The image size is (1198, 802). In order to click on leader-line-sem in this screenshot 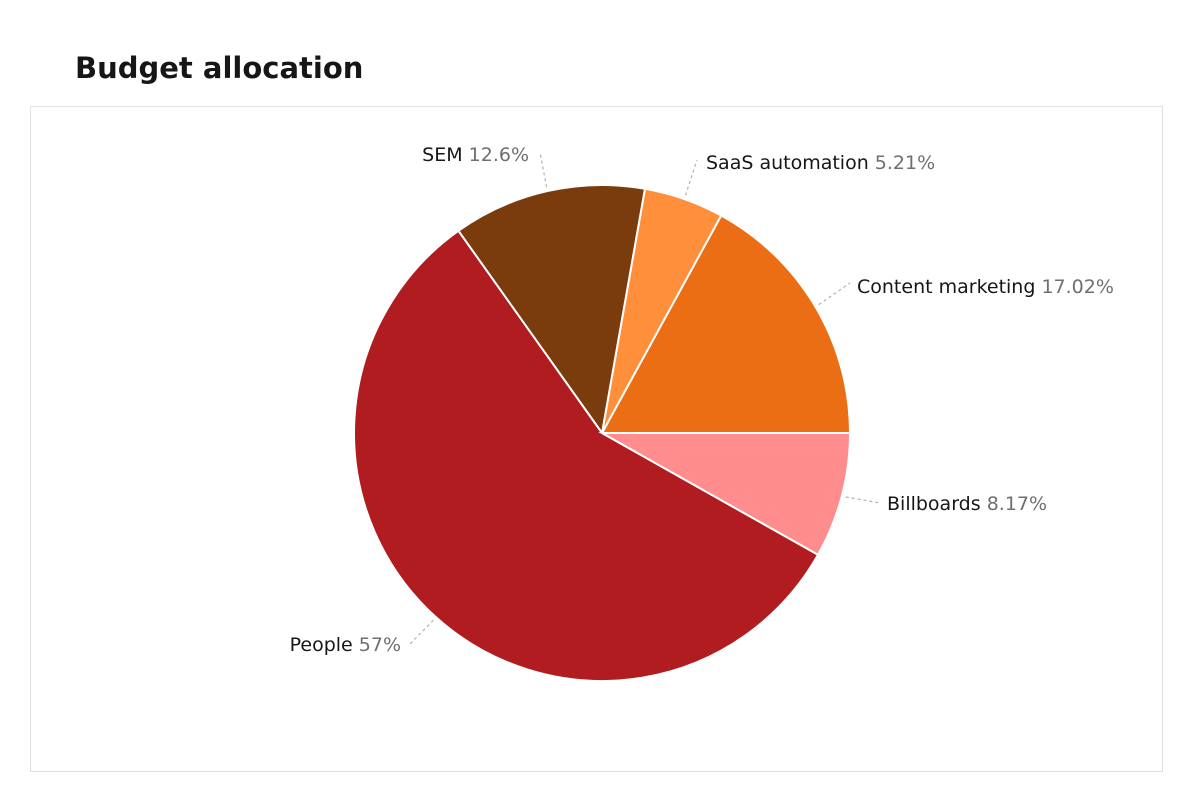, I will do `click(543, 169)`.